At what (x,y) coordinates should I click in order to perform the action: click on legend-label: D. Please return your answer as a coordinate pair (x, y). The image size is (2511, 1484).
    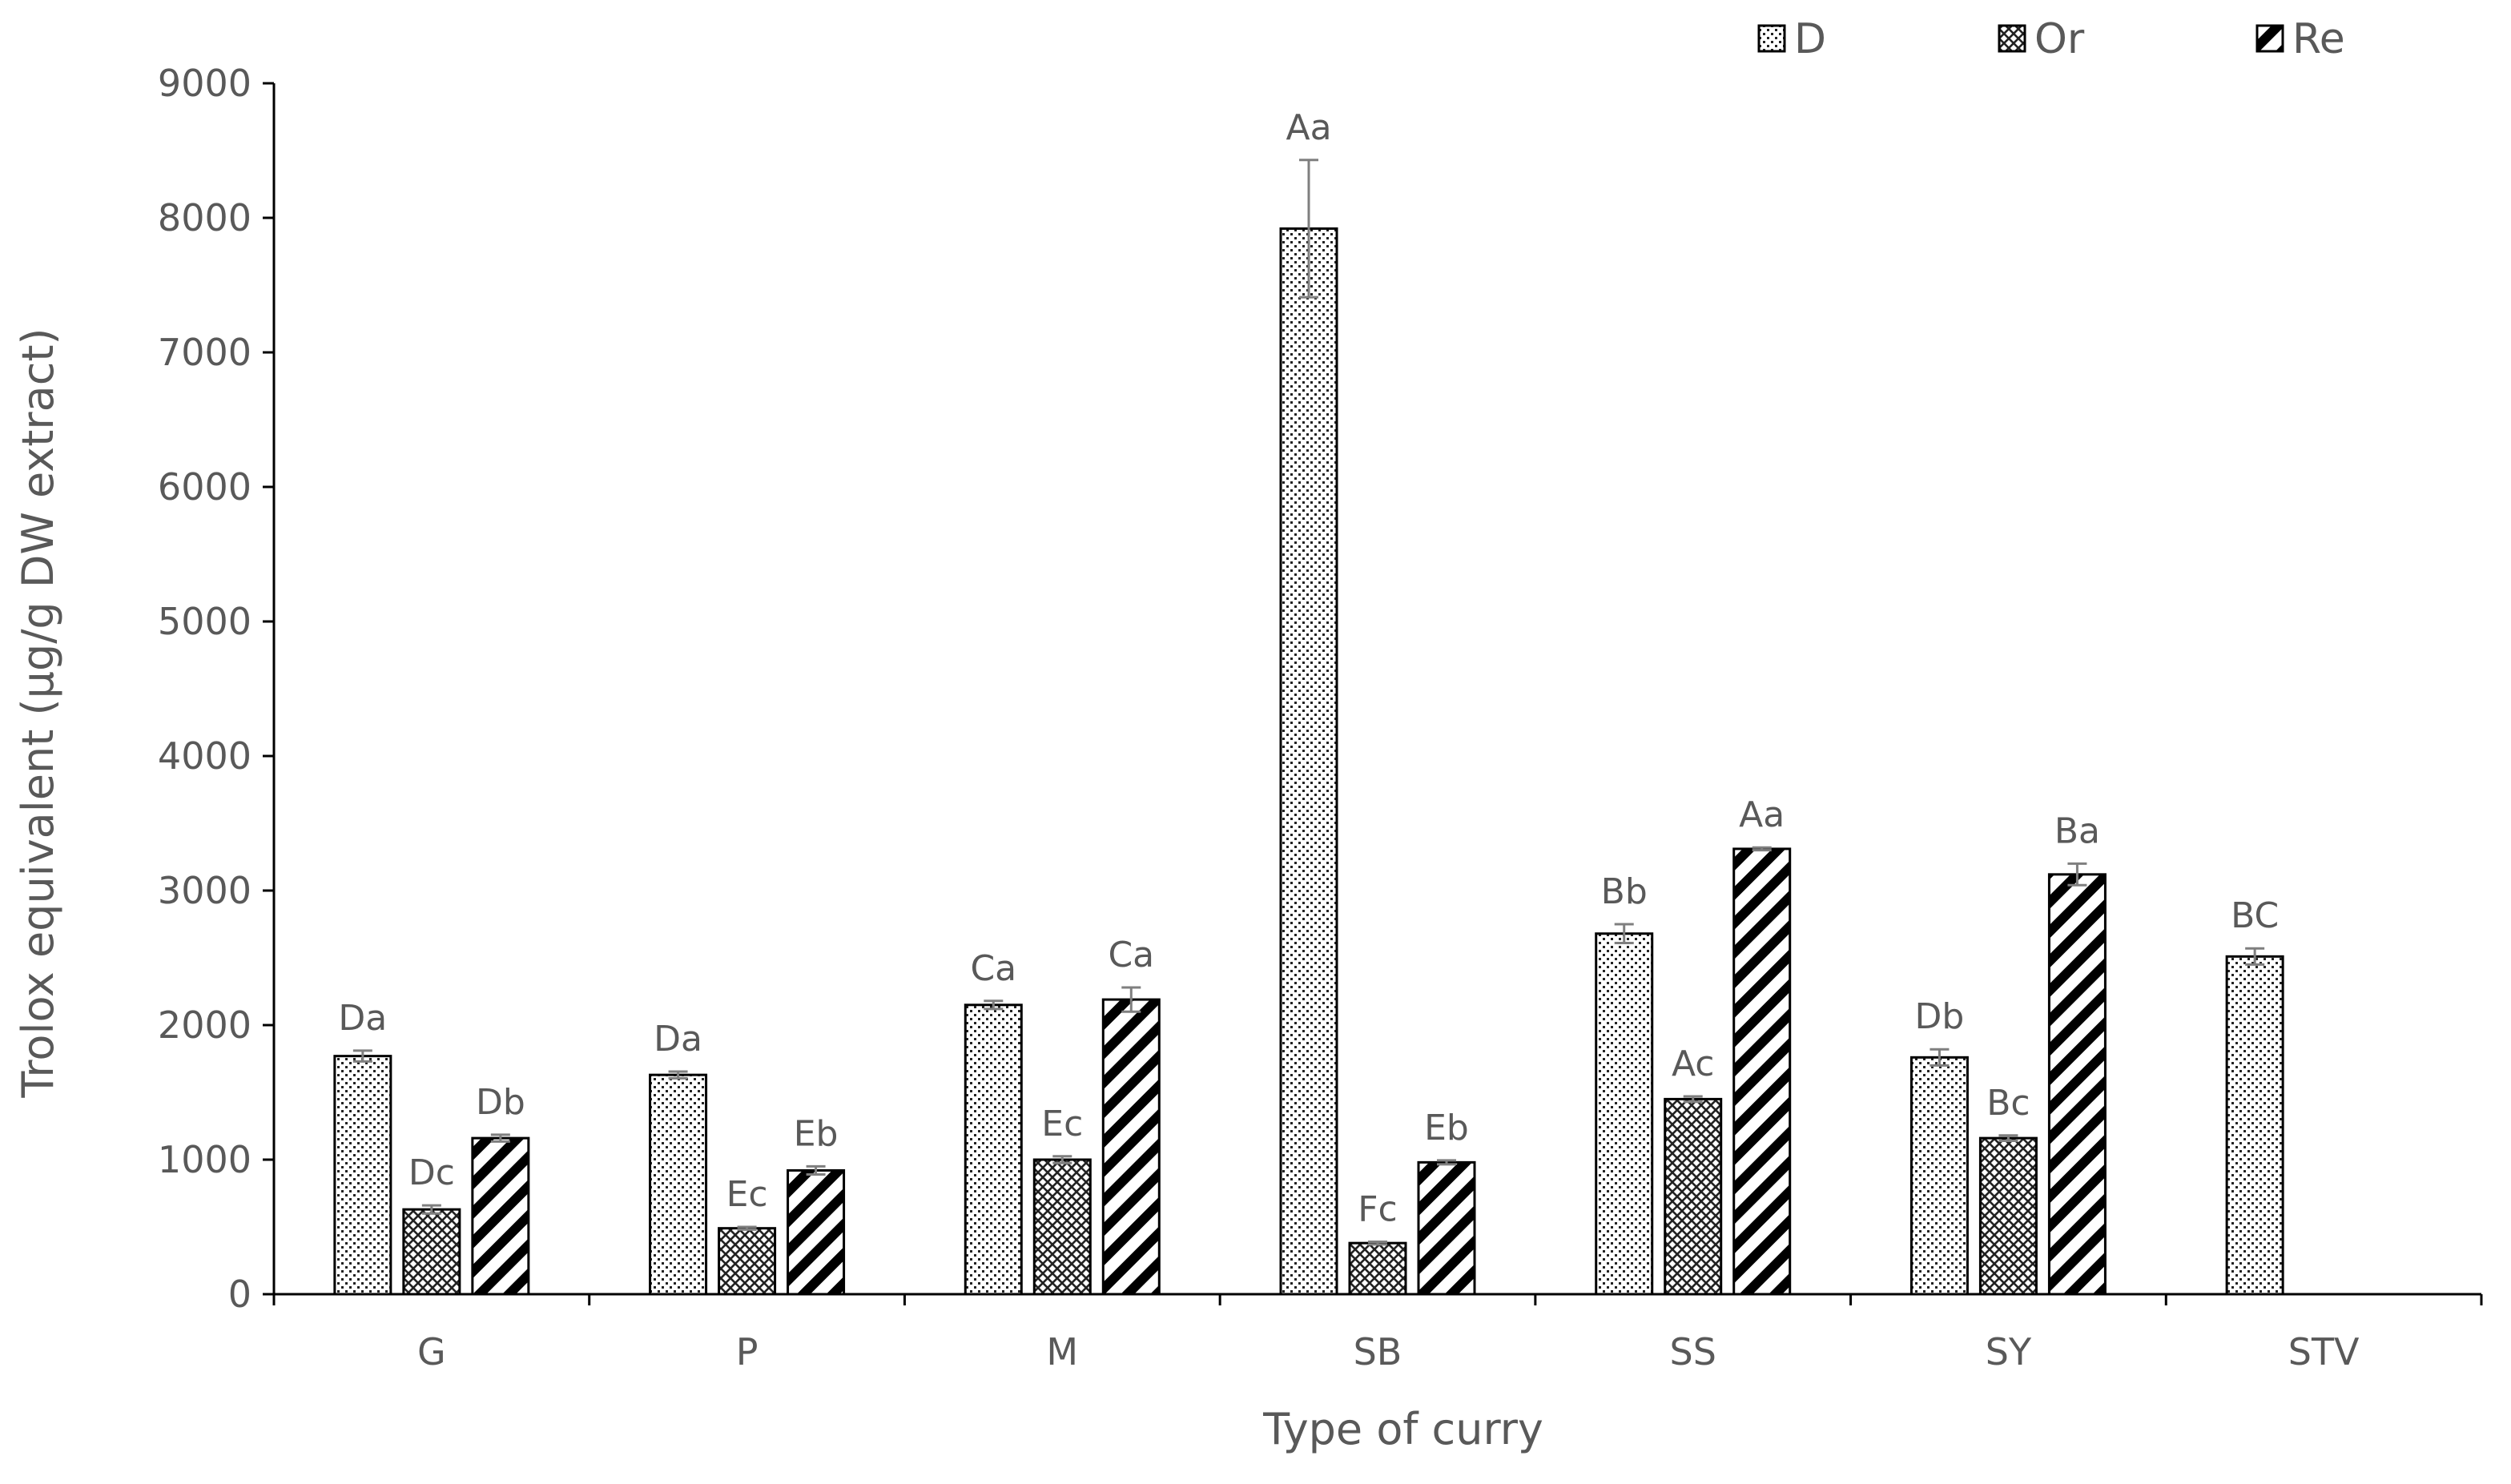
    Looking at the image, I should click on (1810, 39).